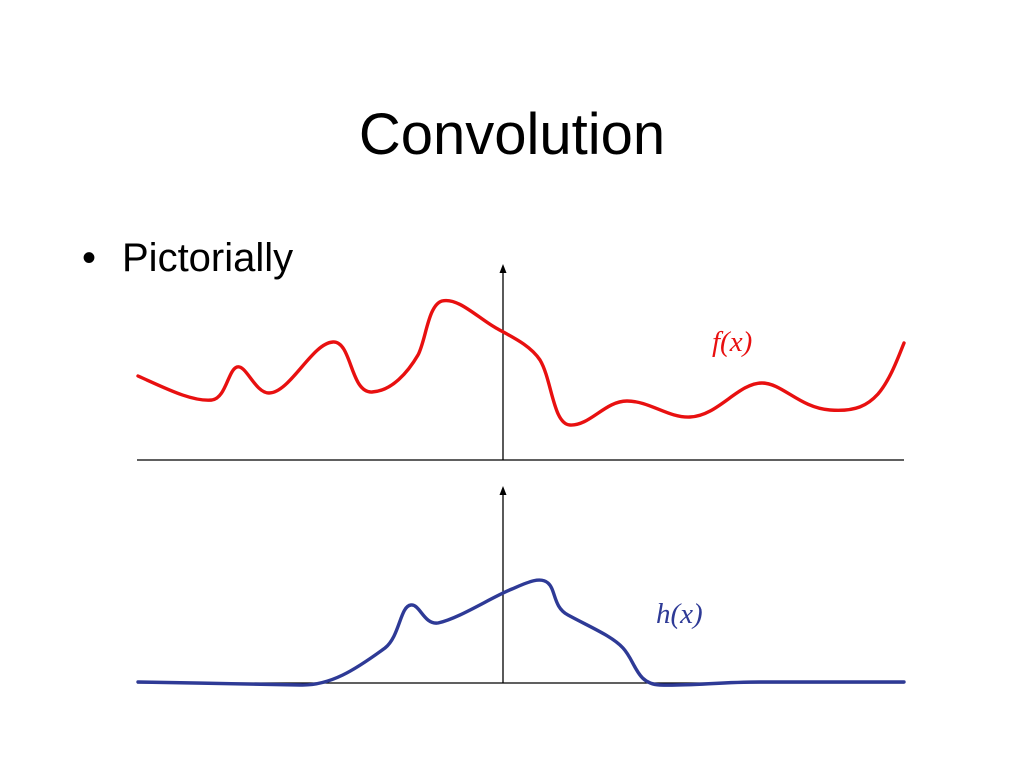 This screenshot has height=768, width=1024. I want to click on h-curve-label: h(x), so click(679, 614).